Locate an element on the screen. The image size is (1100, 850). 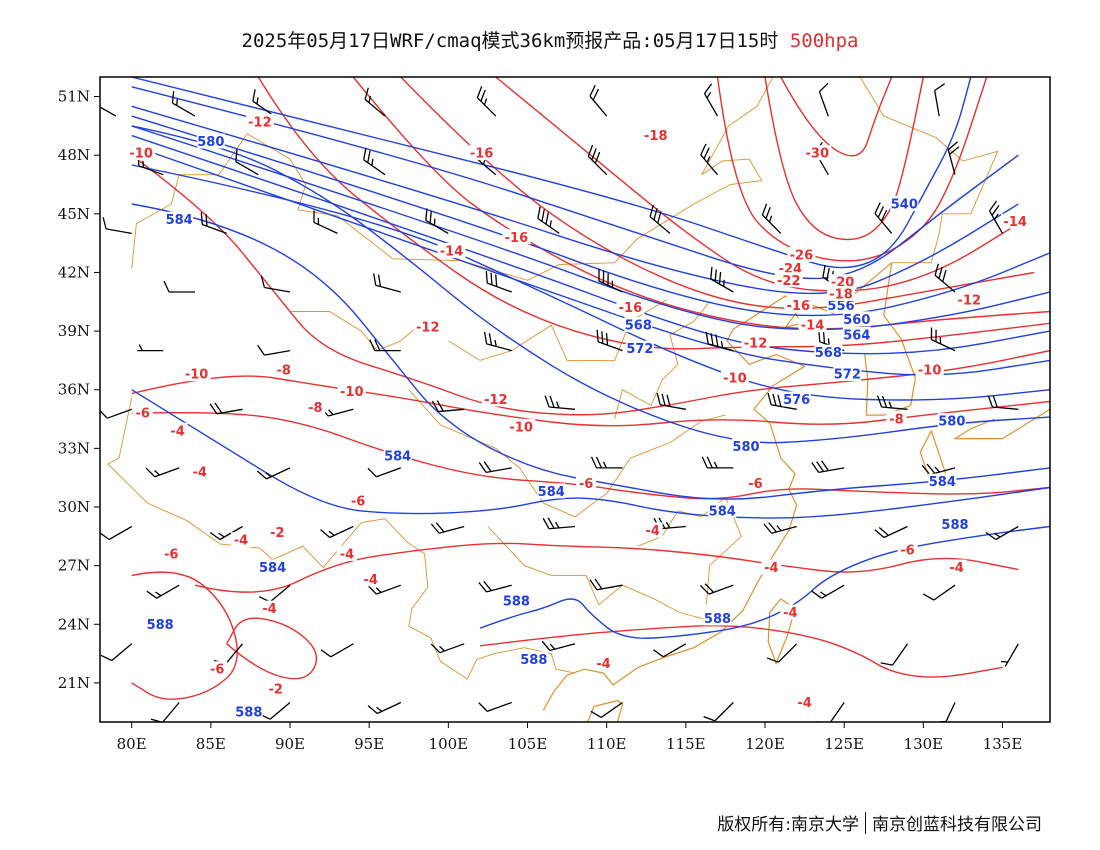
temperature-label-18-bg is located at coordinates (427, 327).